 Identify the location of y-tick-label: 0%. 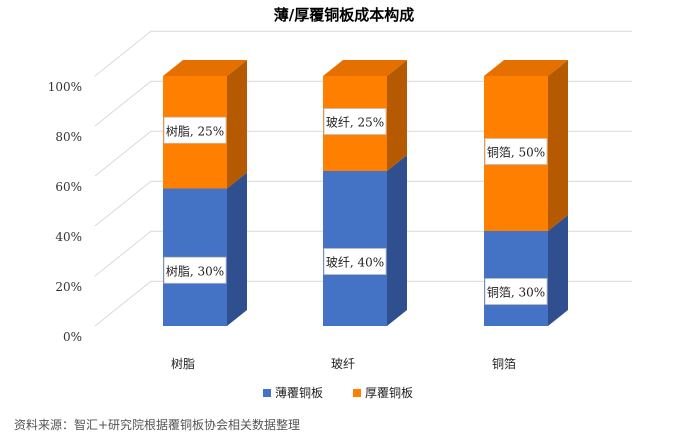
(72, 337).